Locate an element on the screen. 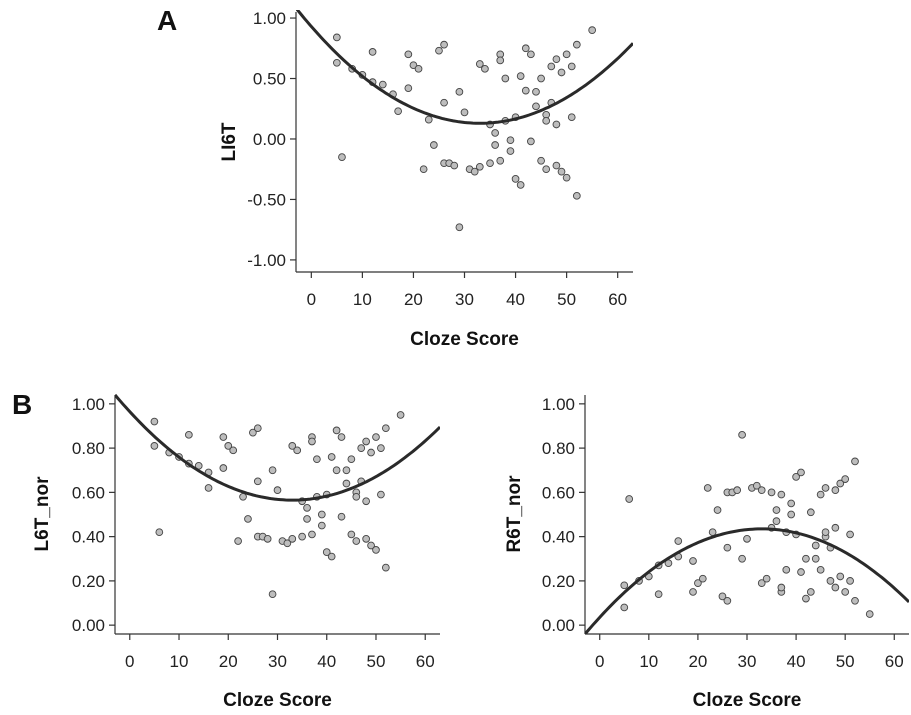 The height and width of the screenshot is (715, 911). x-tick-label: 0 is located at coordinates (129, 661).